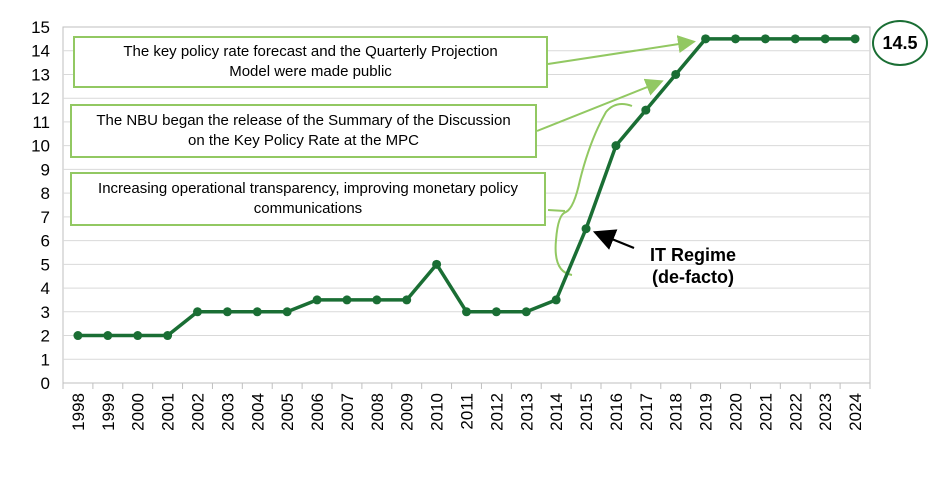 This screenshot has height=479, width=940. What do you see at coordinates (795, 412) in the screenshot?
I see `x-tick-label: 2022` at bounding box center [795, 412].